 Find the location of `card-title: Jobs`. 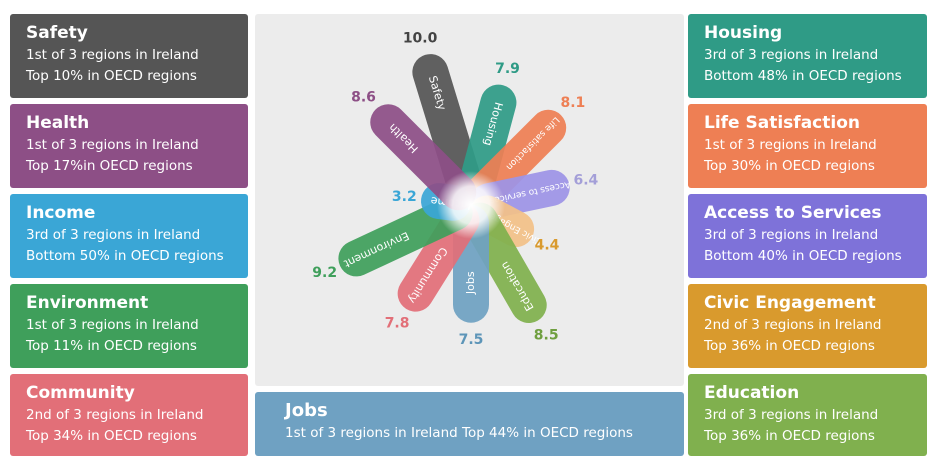

card-title: Jobs is located at coordinates (306, 410).